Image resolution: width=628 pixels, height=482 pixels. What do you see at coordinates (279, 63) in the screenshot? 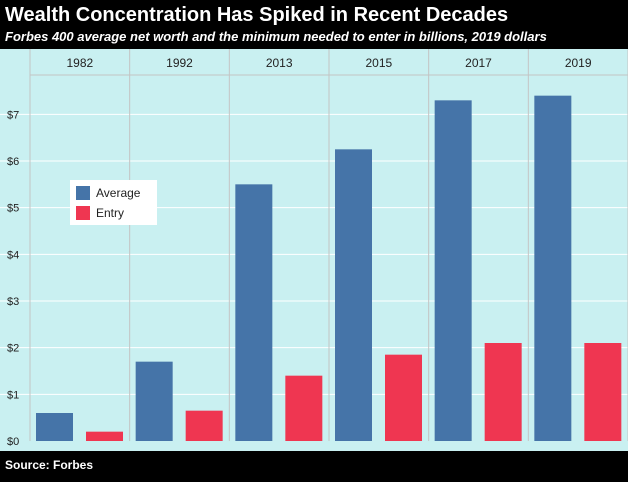
I see `category-label: 2013` at bounding box center [279, 63].